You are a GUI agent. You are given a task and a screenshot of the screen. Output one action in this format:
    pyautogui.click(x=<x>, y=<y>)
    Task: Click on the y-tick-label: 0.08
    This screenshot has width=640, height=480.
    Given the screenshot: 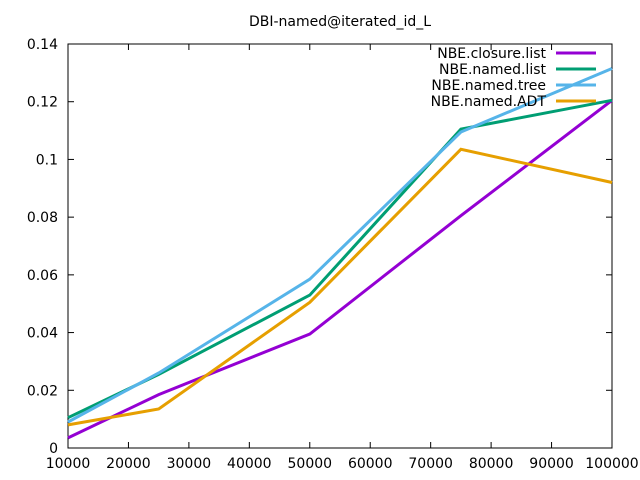 What is the action you would take?
    pyautogui.click(x=42, y=218)
    